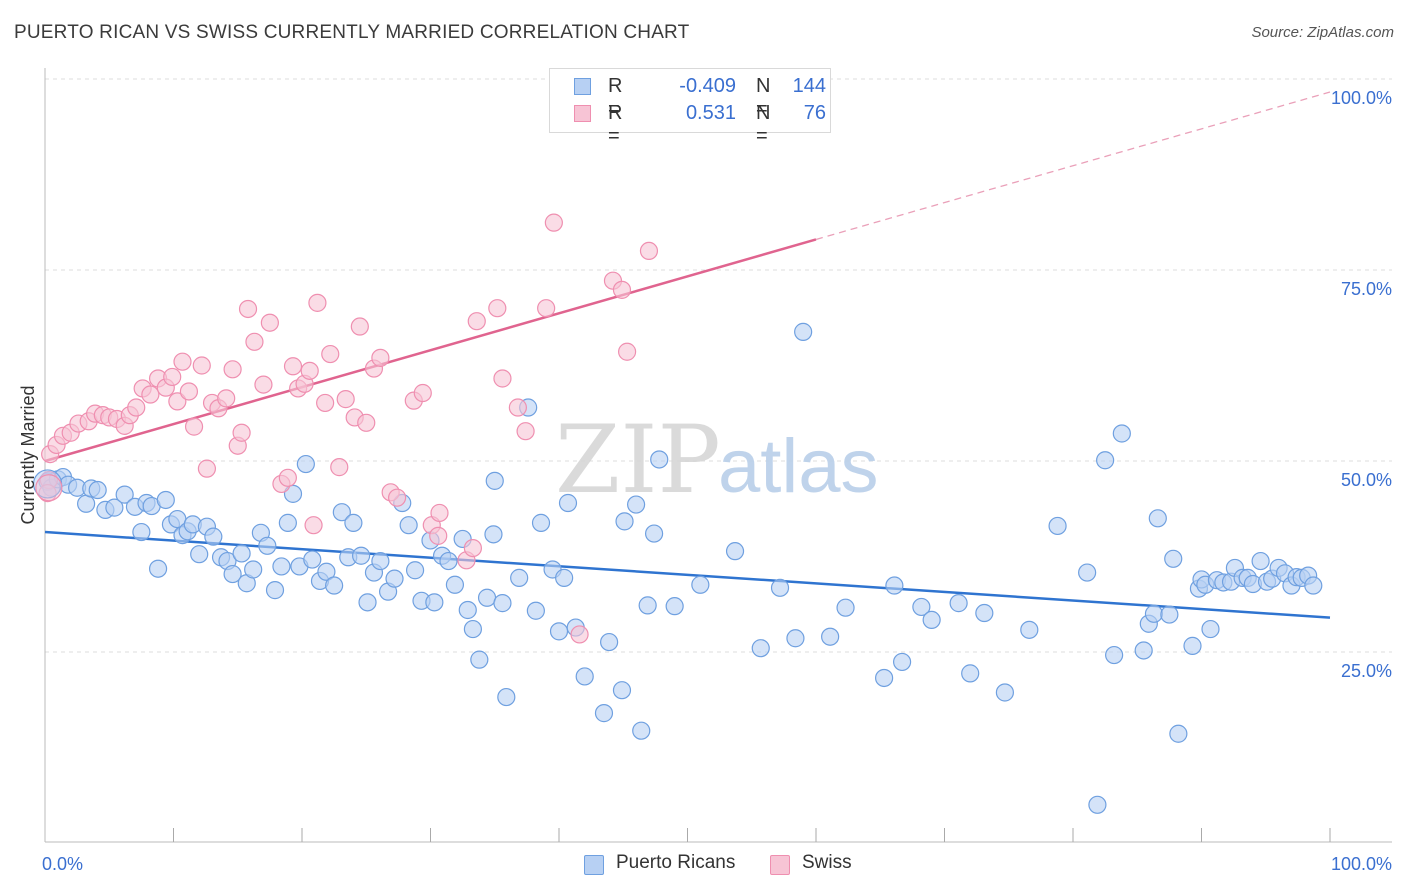  I want to click on x-tick-label: 0.0%, so click(62, 864).